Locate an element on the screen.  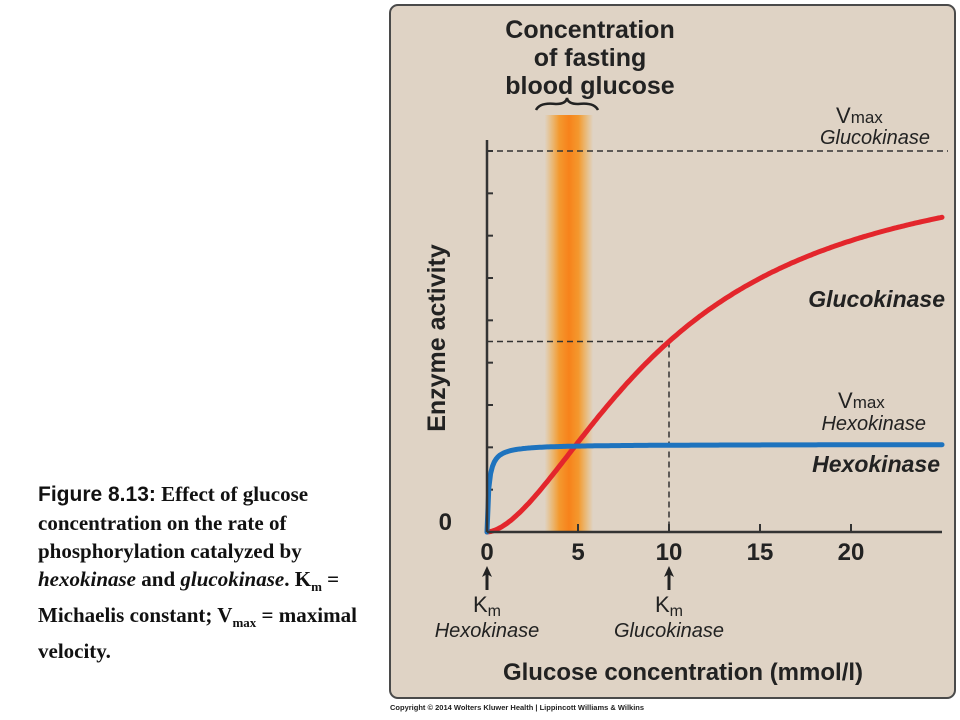
x-tick-label-5: 5 is located at coordinates (577, 552).